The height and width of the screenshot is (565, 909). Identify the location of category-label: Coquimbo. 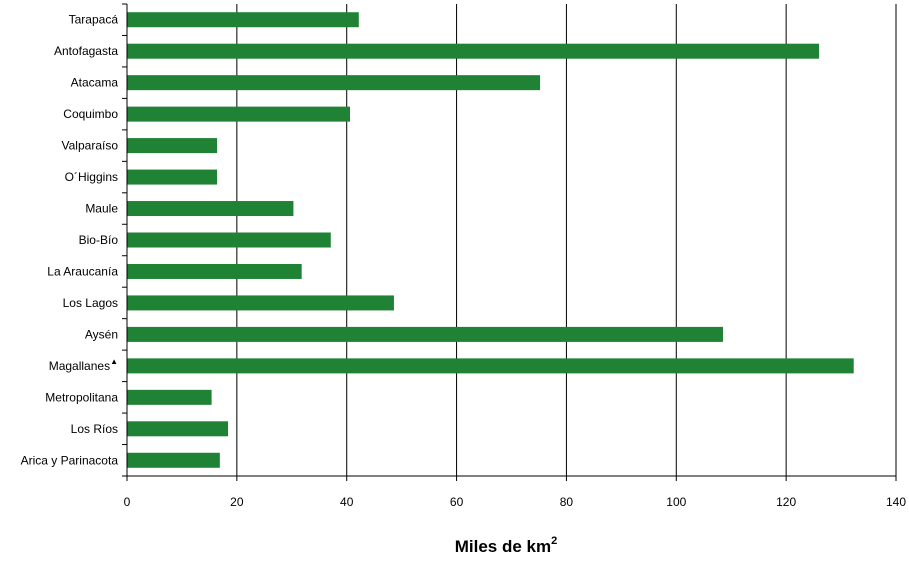
(90, 114).